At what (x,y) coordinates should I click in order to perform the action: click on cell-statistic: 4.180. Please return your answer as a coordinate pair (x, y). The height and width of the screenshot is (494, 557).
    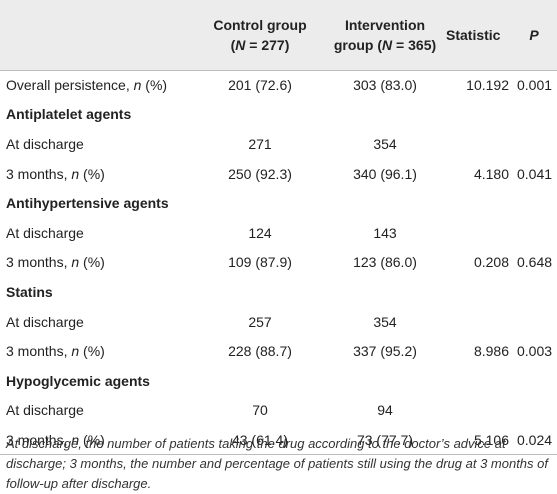
    Looking at the image, I should click on (491, 173).